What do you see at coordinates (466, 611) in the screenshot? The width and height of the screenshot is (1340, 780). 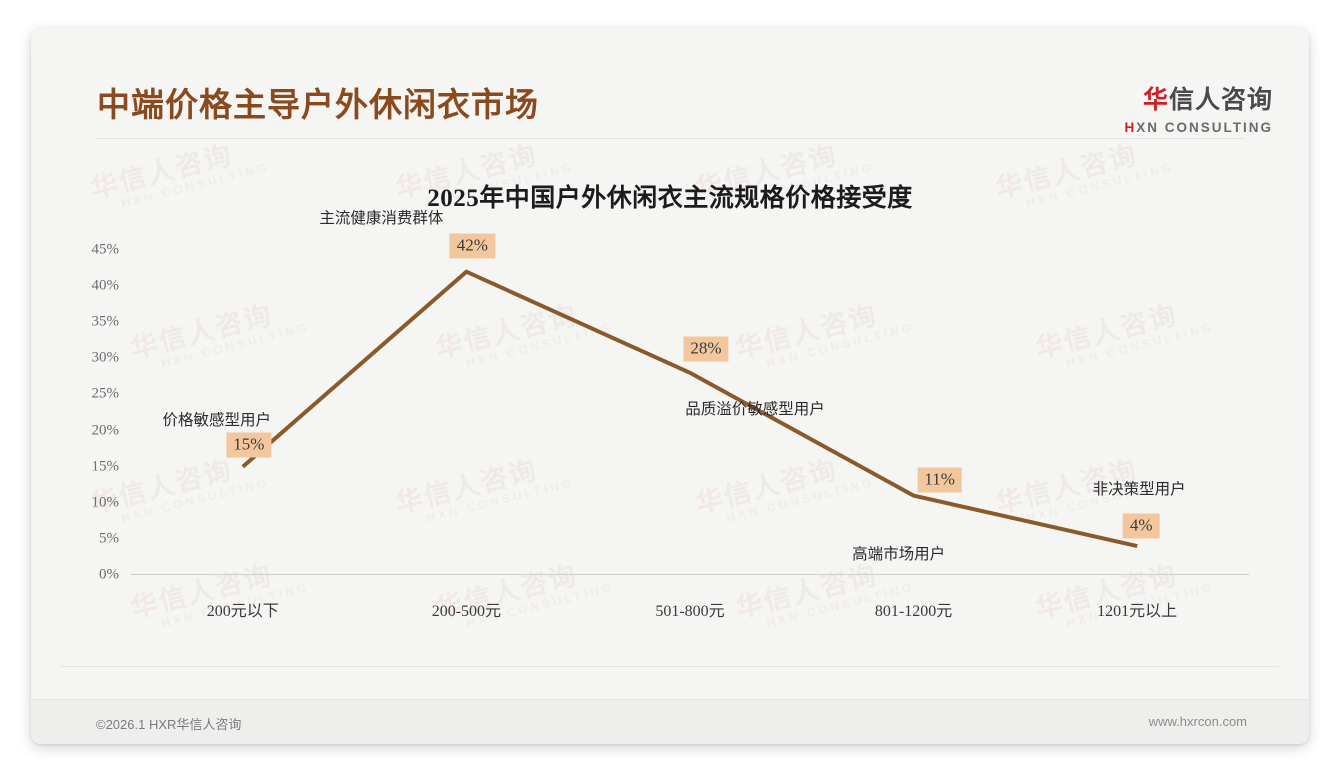 I see `x-axis-tick: 200-500元` at bounding box center [466, 611].